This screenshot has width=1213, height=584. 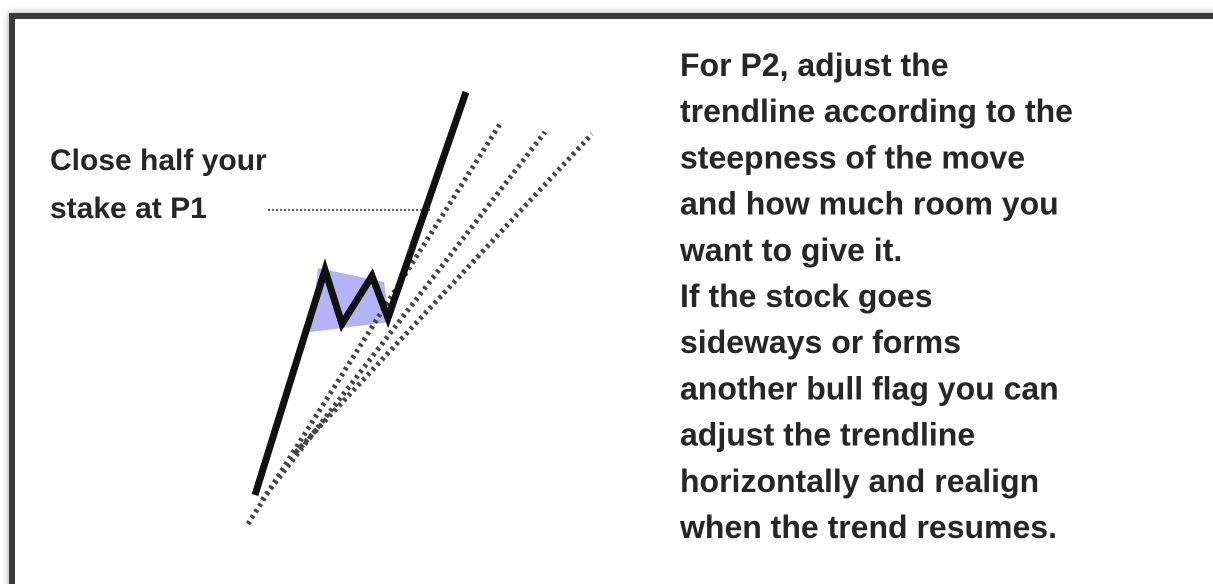 I want to click on note-line: want to give it., so click(x=790, y=250).